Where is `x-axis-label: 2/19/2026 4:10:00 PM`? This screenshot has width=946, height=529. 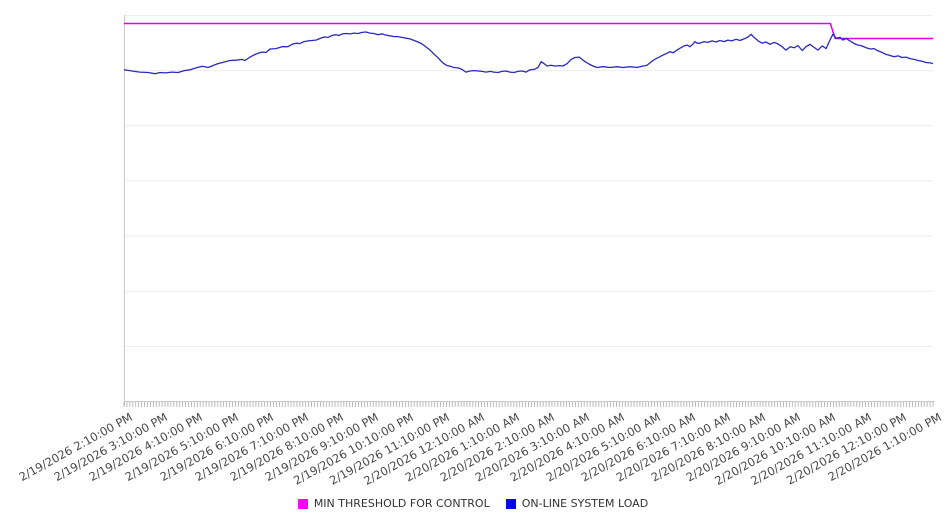 x-axis-label: 2/19/2026 4:10:00 PM is located at coordinates (146, 447).